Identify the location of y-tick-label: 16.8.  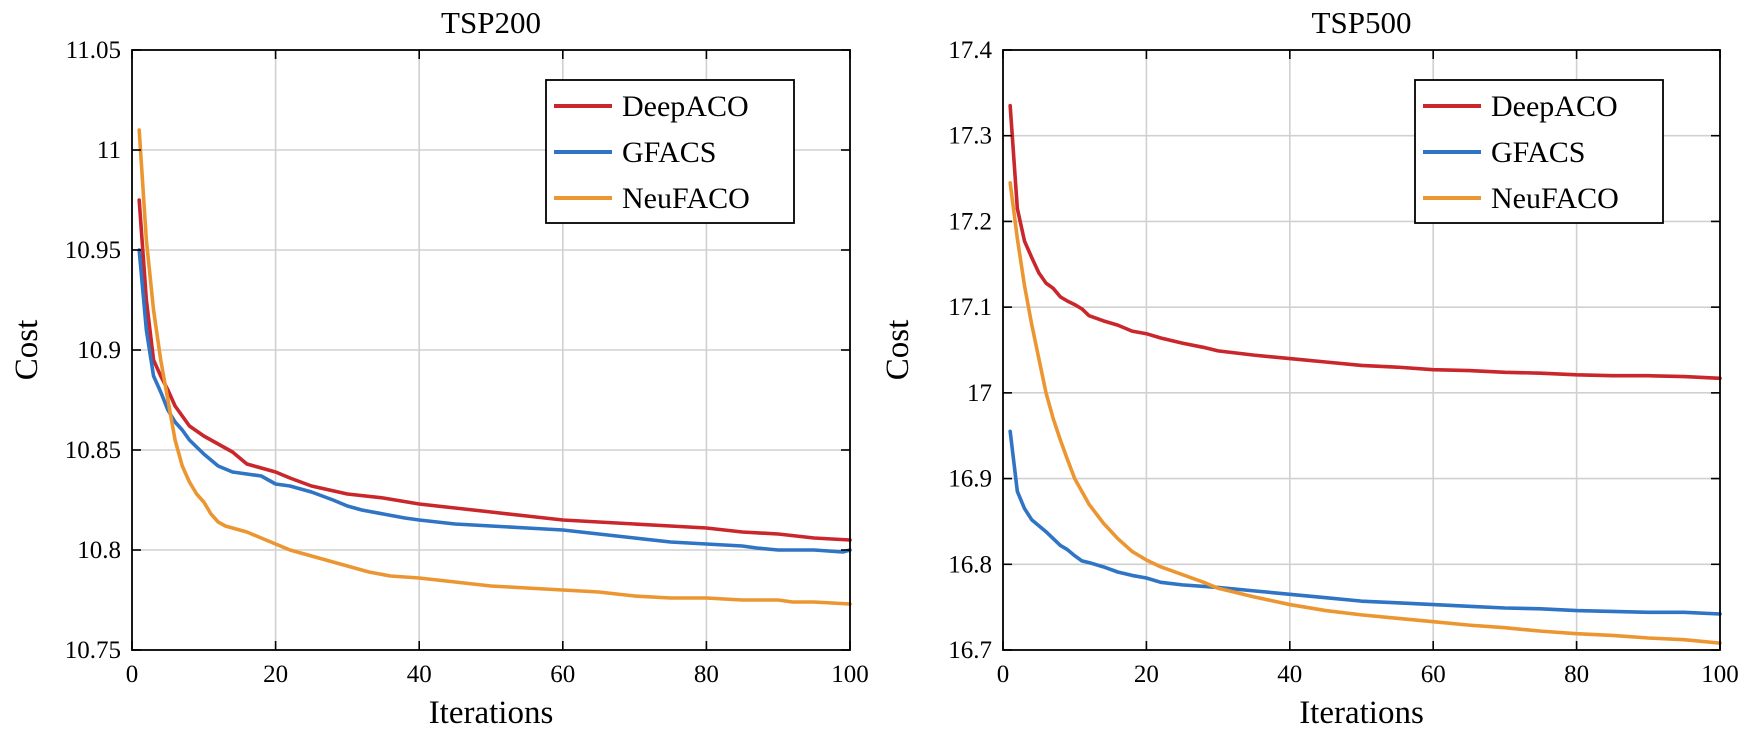
(970, 564).